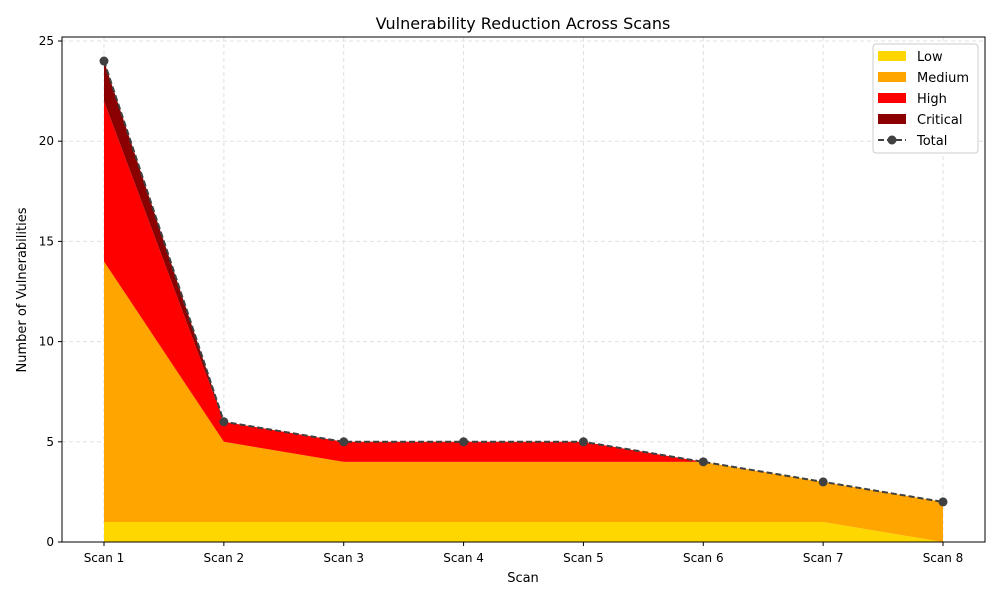  What do you see at coordinates (46, 141) in the screenshot?
I see `y-tick-label: 20` at bounding box center [46, 141].